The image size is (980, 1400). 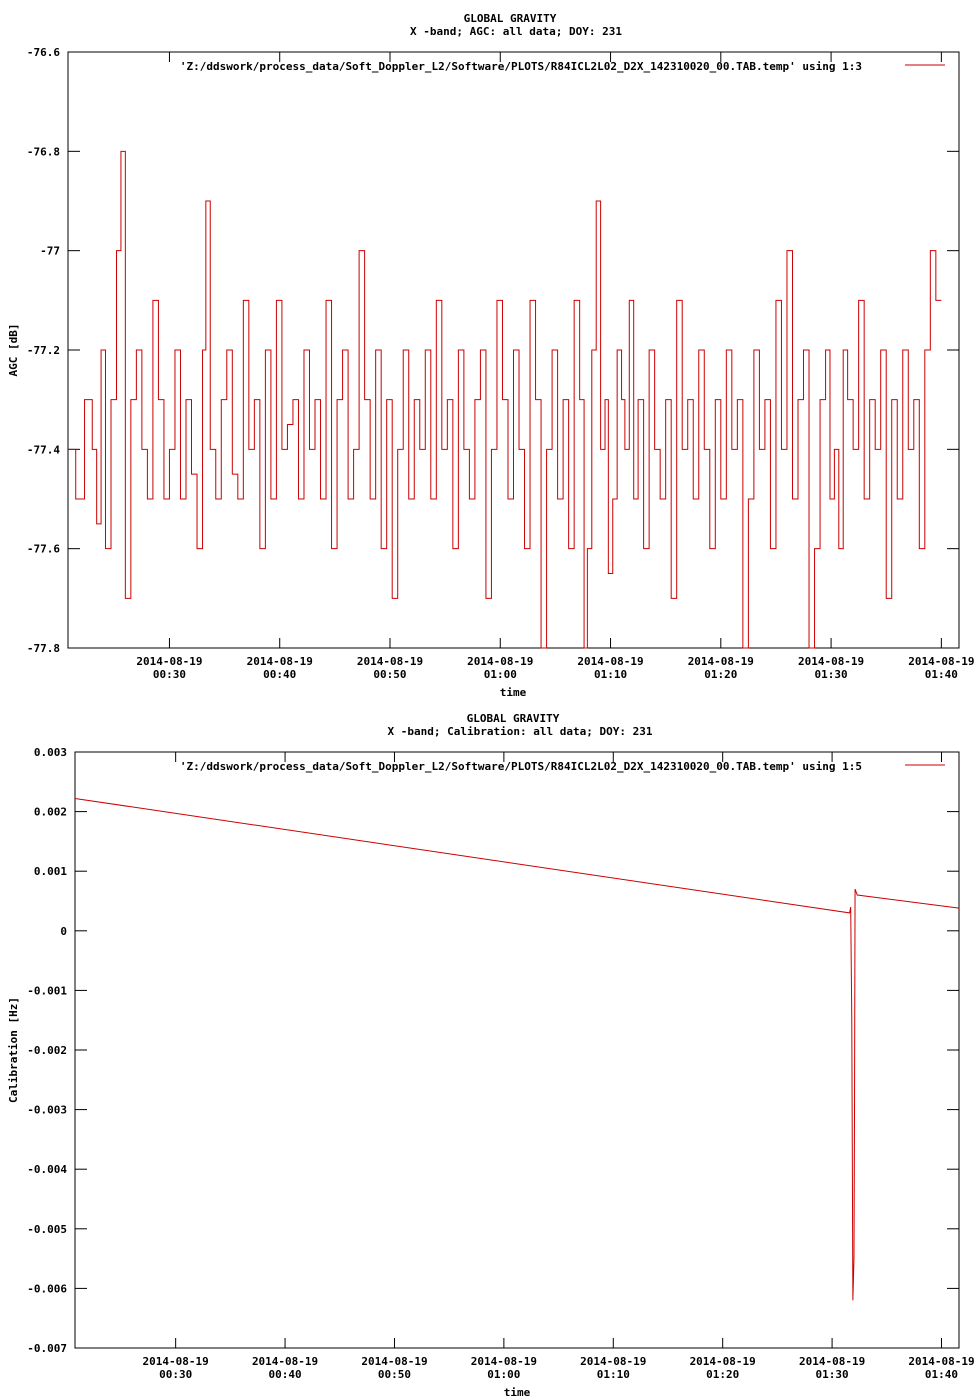 What do you see at coordinates (517, 1392) in the screenshot?
I see `calibration-x-axis-label: time` at bounding box center [517, 1392].